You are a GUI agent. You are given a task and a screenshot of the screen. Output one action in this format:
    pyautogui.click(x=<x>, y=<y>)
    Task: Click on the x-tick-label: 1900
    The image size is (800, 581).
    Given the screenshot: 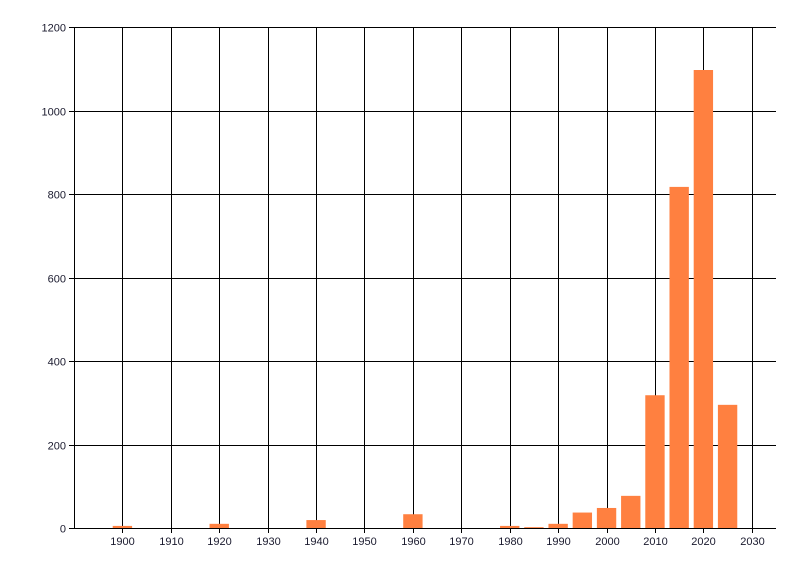 What is the action you would take?
    pyautogui.click(x=122, y=542)
    